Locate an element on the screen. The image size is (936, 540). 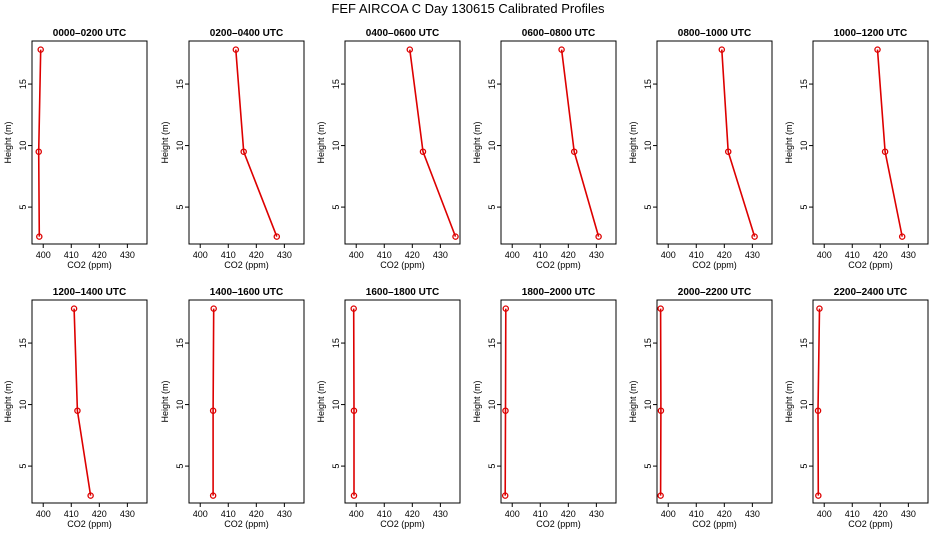
panel-title: 1000–1200 UTC is located at coordinates (870, 33).